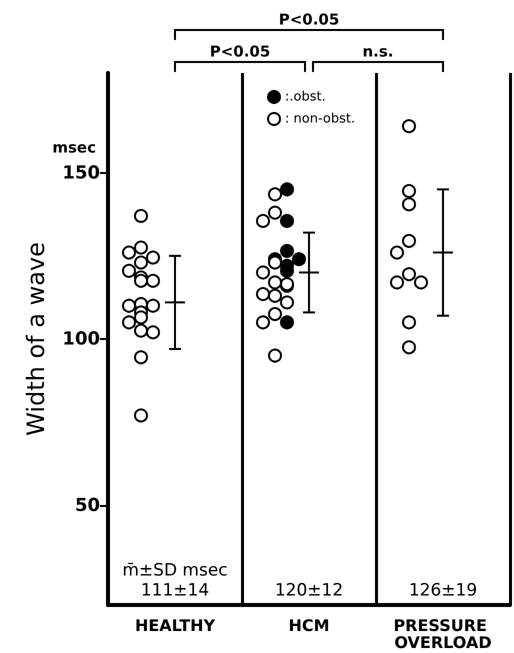 The height and width of the screenshot is (653, 514). What do you see at coordinates (443, 590) in the screenshot?
I see `annotation: 126±19` at bounding box center [443, 590].